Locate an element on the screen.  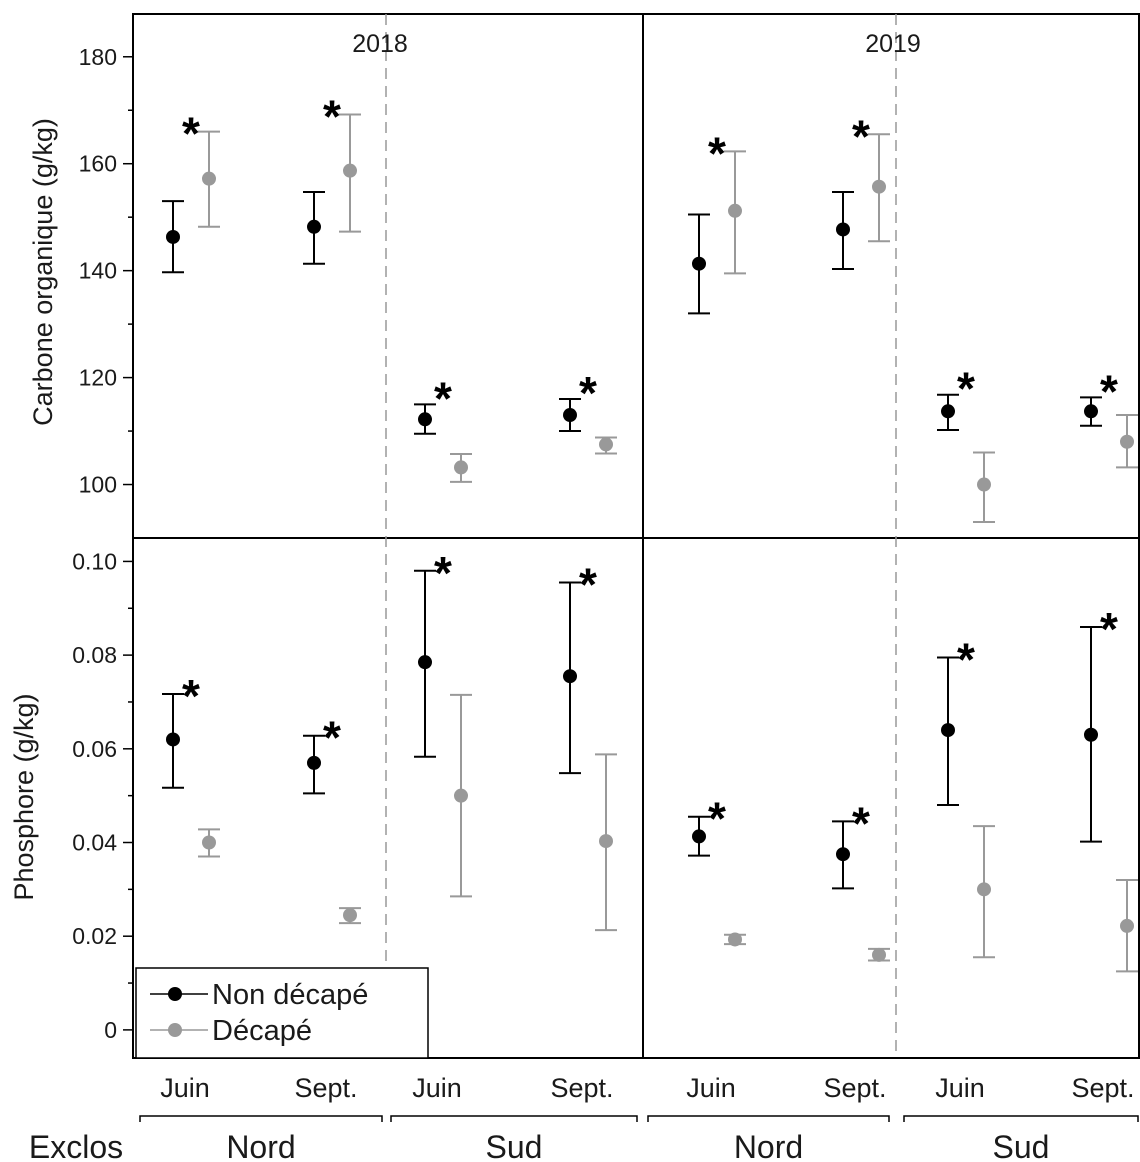
y-tick-label-carbone-4: 180 is located at coordinates (98, 57).